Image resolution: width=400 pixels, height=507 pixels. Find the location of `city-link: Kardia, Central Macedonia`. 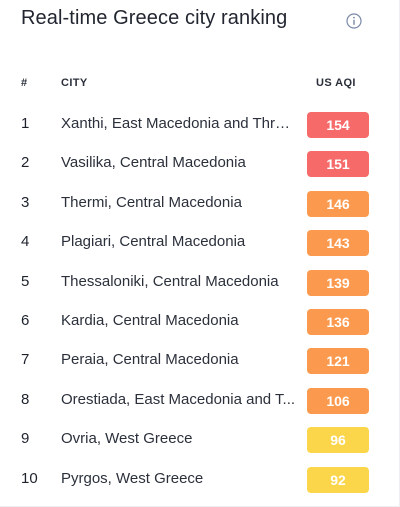

city-link: Kardia, Central Macedonia is located at coordinates (150, 320).